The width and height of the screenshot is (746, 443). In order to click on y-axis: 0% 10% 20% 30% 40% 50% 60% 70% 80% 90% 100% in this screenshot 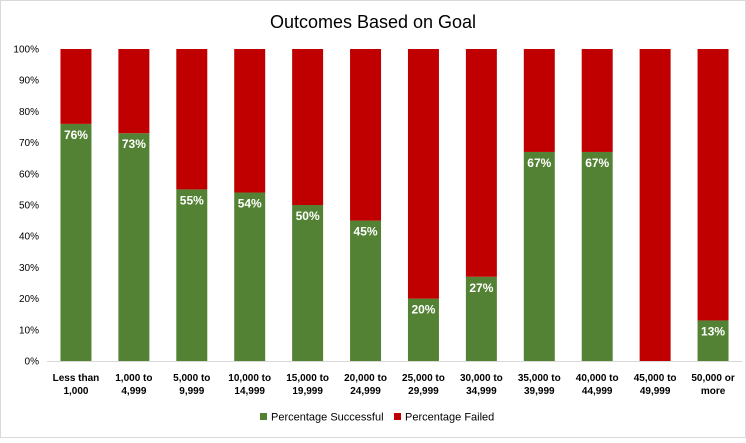, I will do `click(26, 206)`.